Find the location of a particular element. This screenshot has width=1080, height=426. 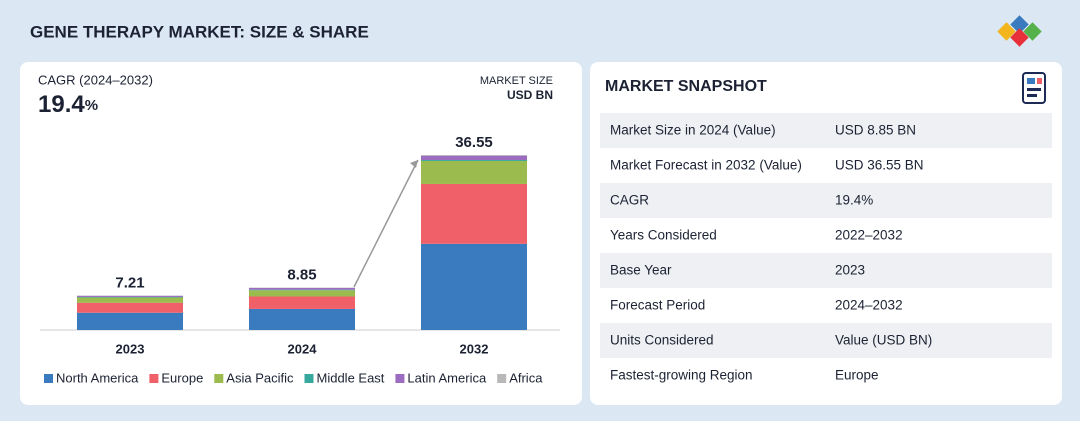

legend-label: Asia Pacific is located at coordinates (260, 377).